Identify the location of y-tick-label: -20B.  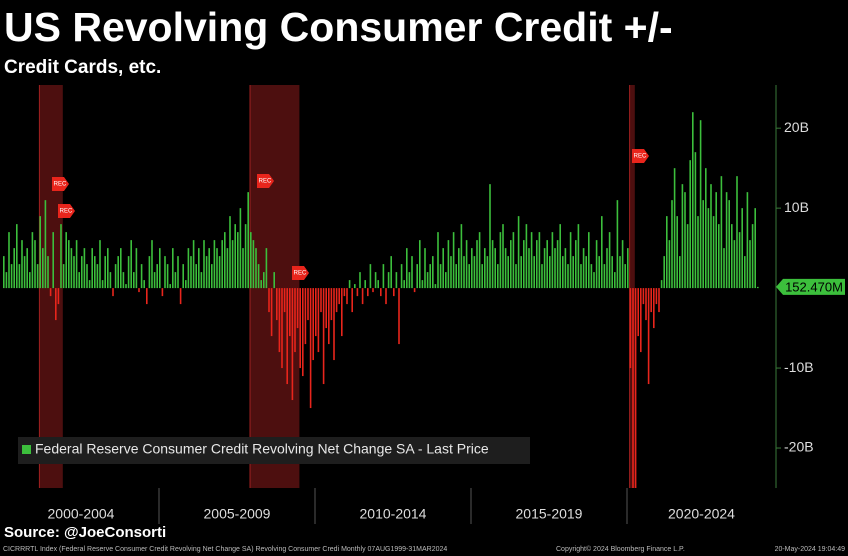
(799, 447).